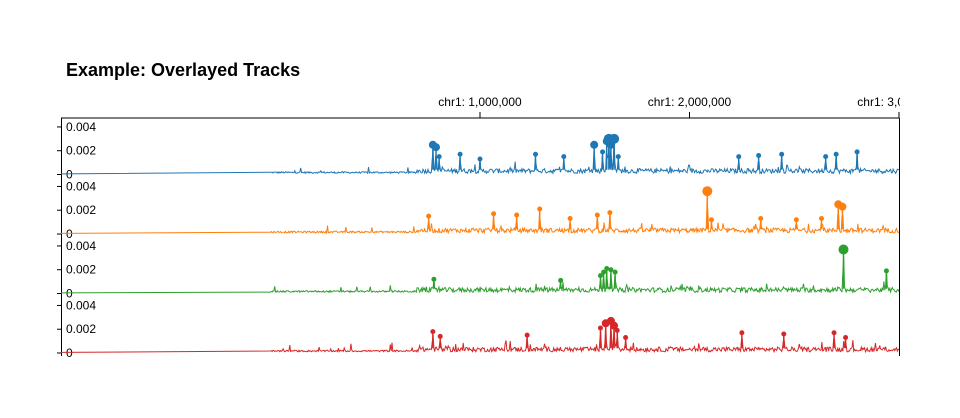 Image resolution: width=960 pixels, height=418 pixels. Describe the element at coordinates (69, 294) in the screenshot. I see `y-tick-label-2-0: 0` at that location.